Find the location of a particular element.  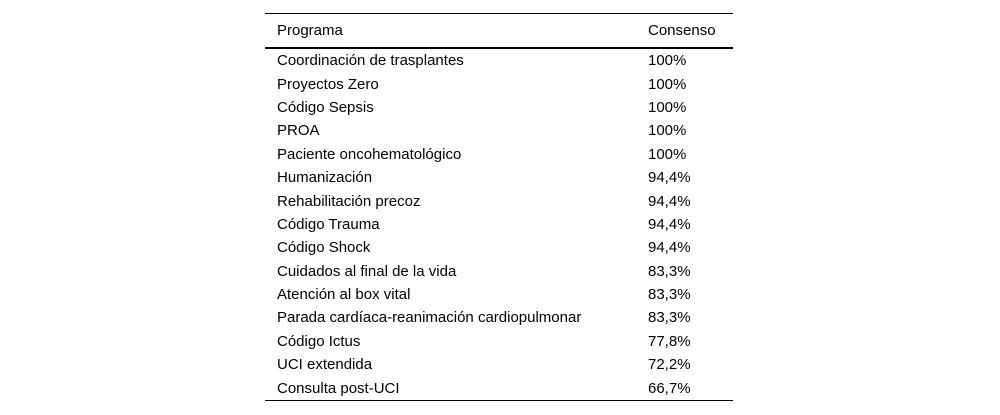

table-row: Código Shock 94,4% is located at coordinates (499, 247).